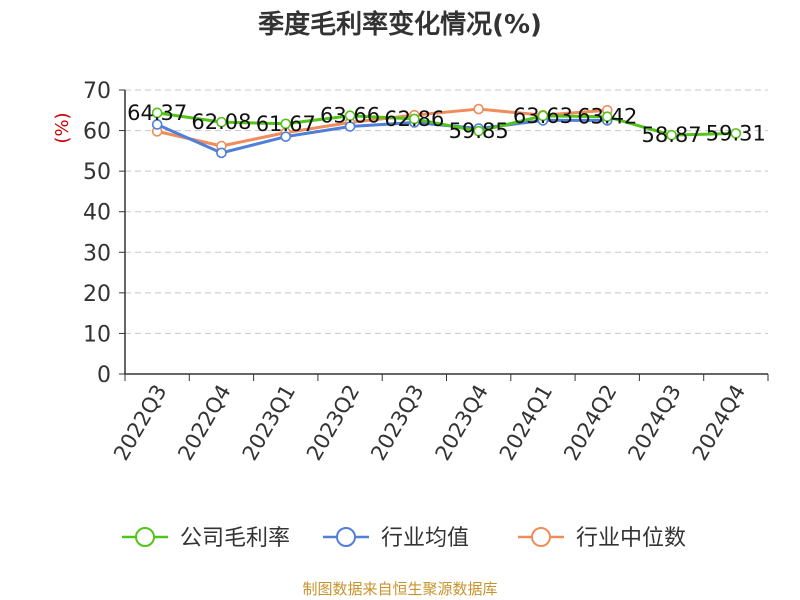 The height and width of the screenshot is (600, 800). What do you see at coordinates (104, 375) in the screenshot?
I see `y-tick-label: 0` at bounding box center [104, 375].